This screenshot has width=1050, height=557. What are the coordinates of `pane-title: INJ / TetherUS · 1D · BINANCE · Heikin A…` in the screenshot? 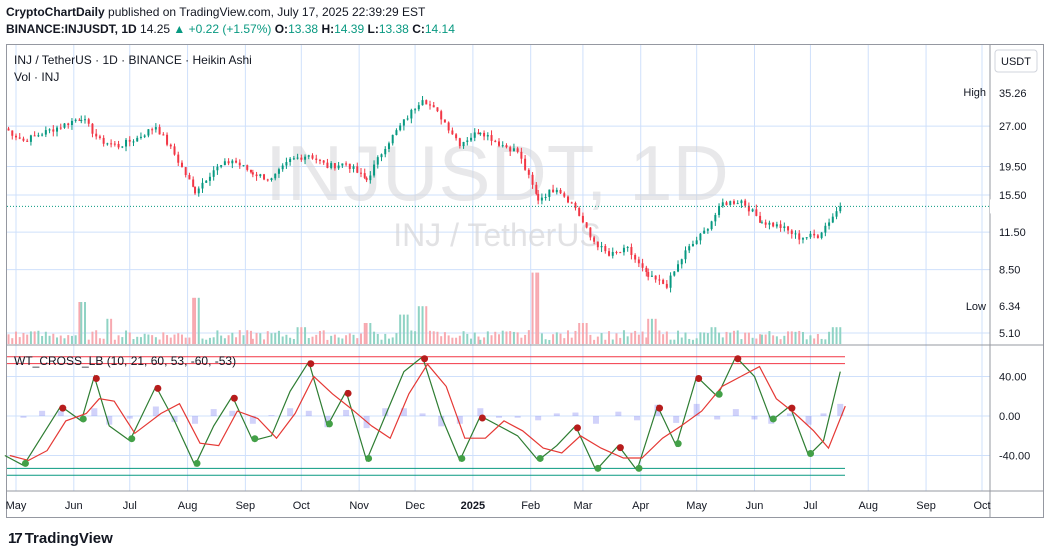 It's located at (133, 60).